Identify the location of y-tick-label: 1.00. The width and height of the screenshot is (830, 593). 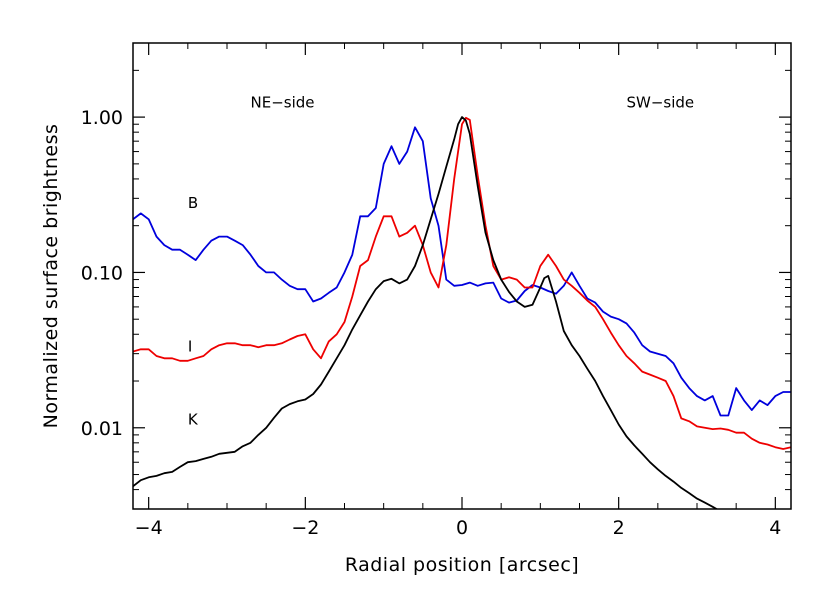
(102, 118).